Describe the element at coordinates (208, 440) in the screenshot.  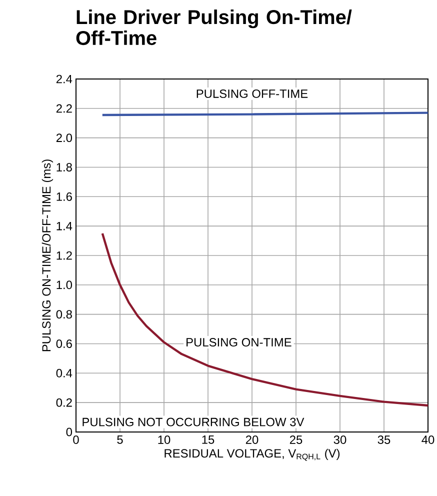
I see `x-tick-label: 15` at that location.